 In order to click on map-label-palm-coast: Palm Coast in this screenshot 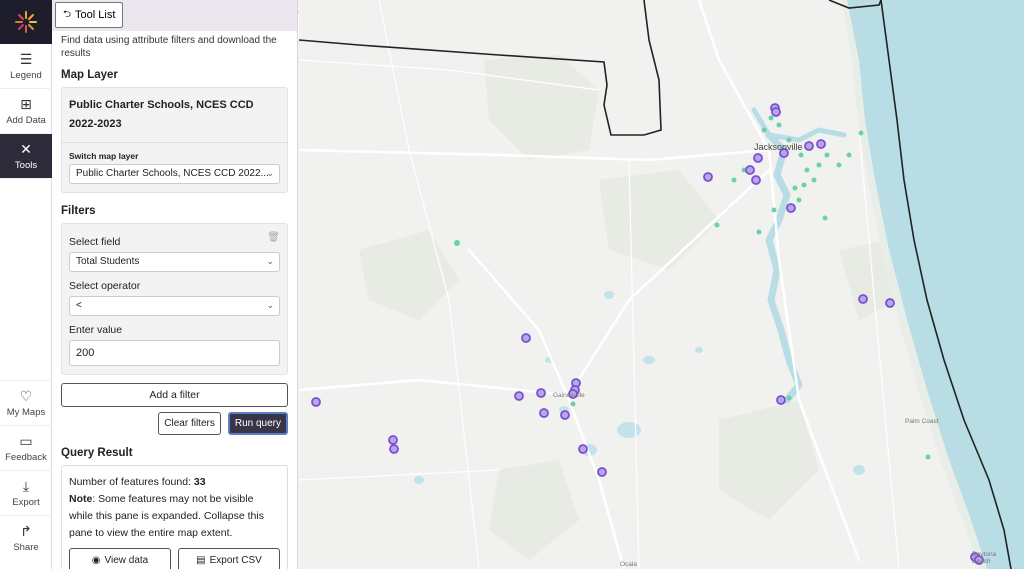, I will do `click(922, 421)`.